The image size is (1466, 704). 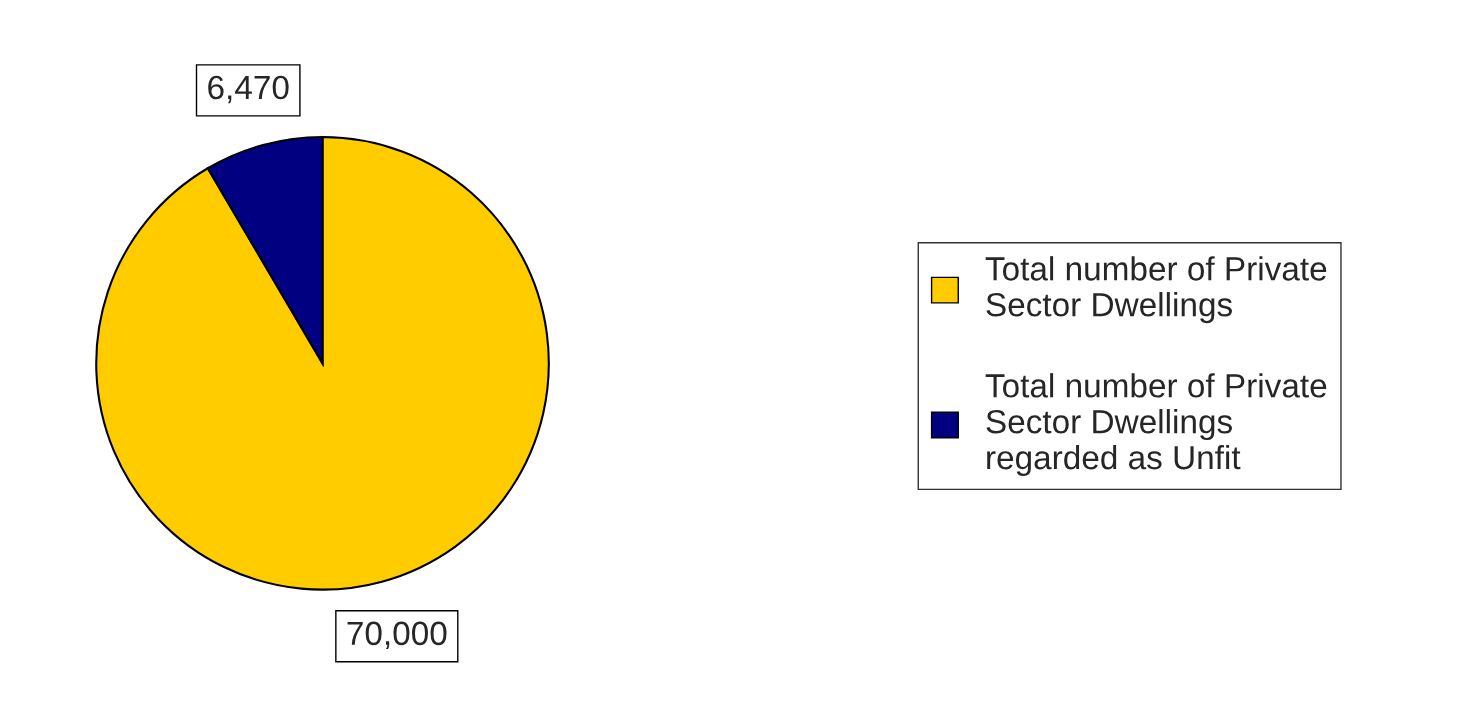 What do you see at coordinates (1156, 290) in the screenshot?
I see `legend-label: Total number of Private Sector Dwellings` at bounding box center [1156, 290].